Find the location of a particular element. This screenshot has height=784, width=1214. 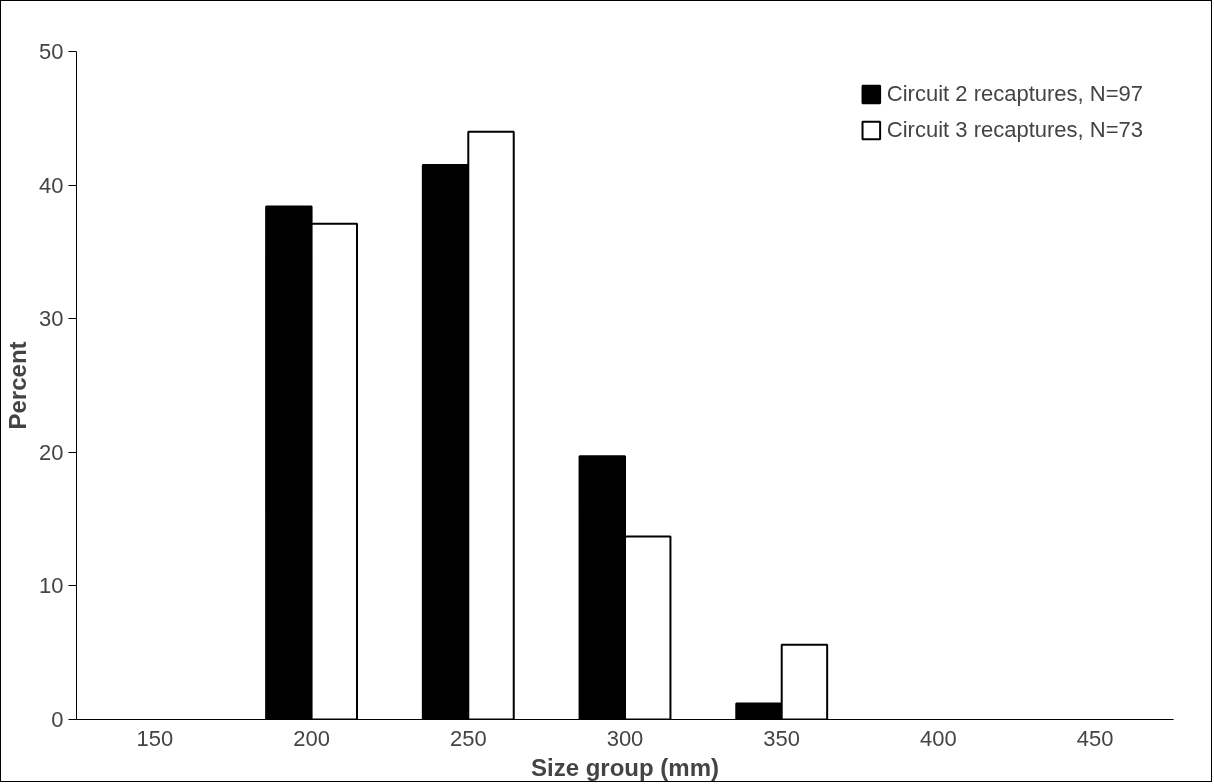

x-tick-label: 250 is located at coordinates (468, 738).